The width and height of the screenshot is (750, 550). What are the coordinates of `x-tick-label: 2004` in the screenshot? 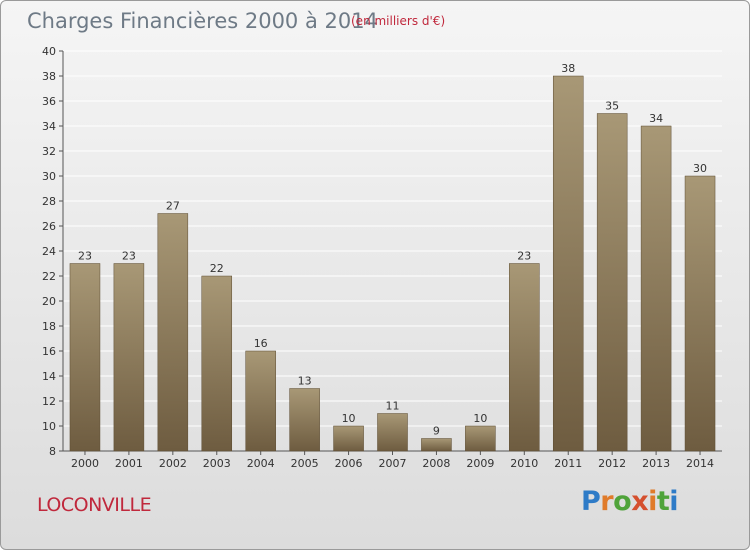 It's located at (261, 463).